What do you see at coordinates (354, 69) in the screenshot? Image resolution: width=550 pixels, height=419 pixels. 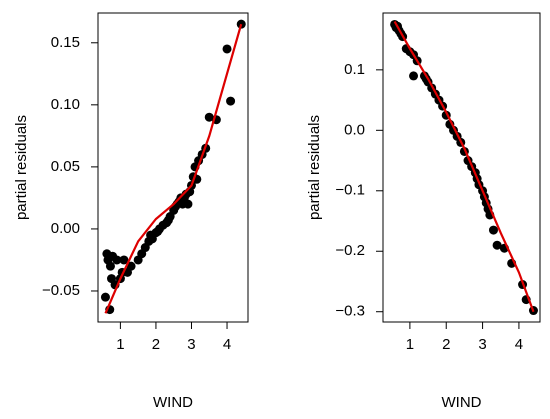 I see `y-tick-label: 0.1` at bounding box center [354, 69].